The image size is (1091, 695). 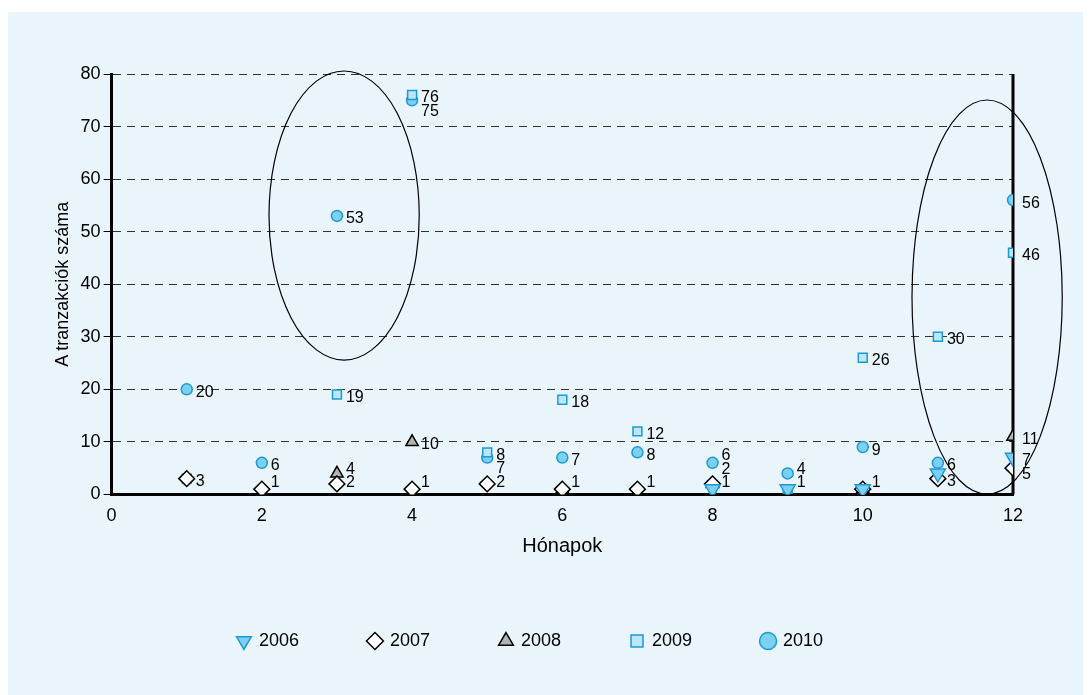 What do you see at coordinates (880, 360) in the screenshot?
I see `data-label: 26` at bounding box center [880, 360].